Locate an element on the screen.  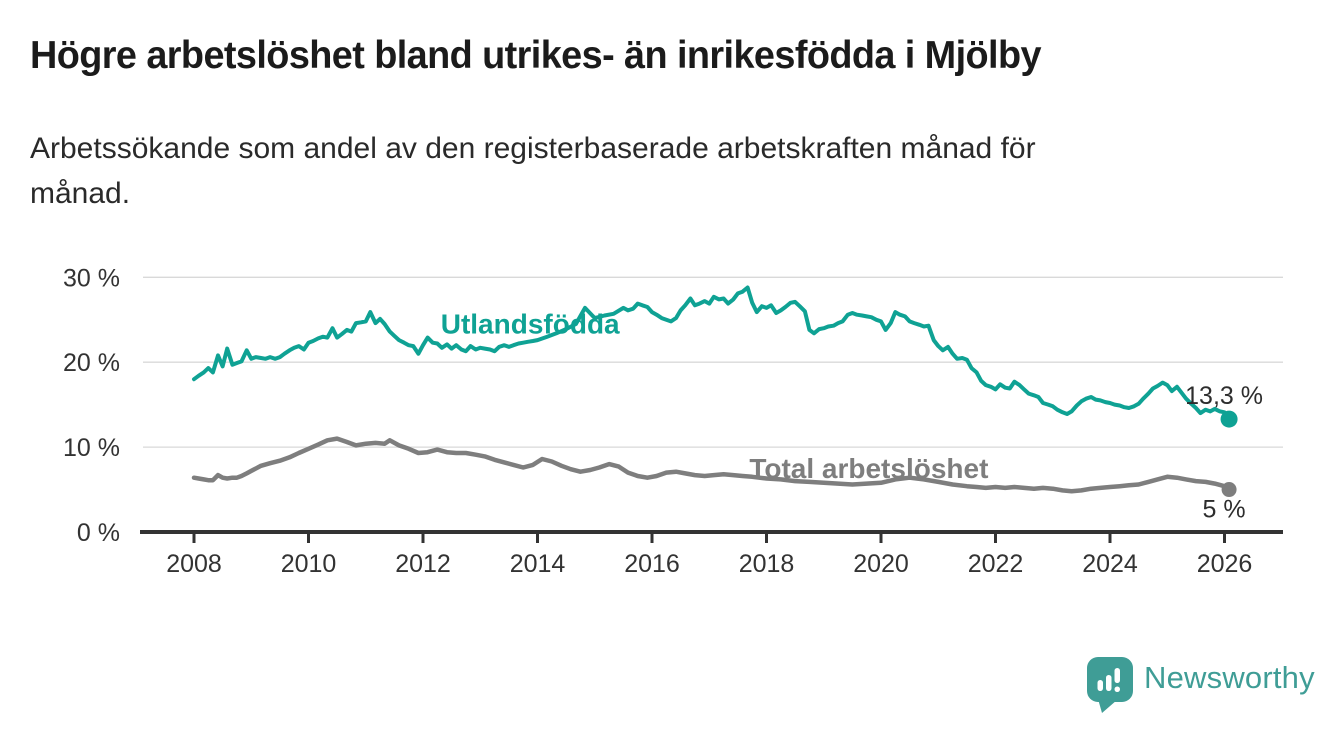
y-tick-label-20: 20 % is located at coordinates (91, 363).